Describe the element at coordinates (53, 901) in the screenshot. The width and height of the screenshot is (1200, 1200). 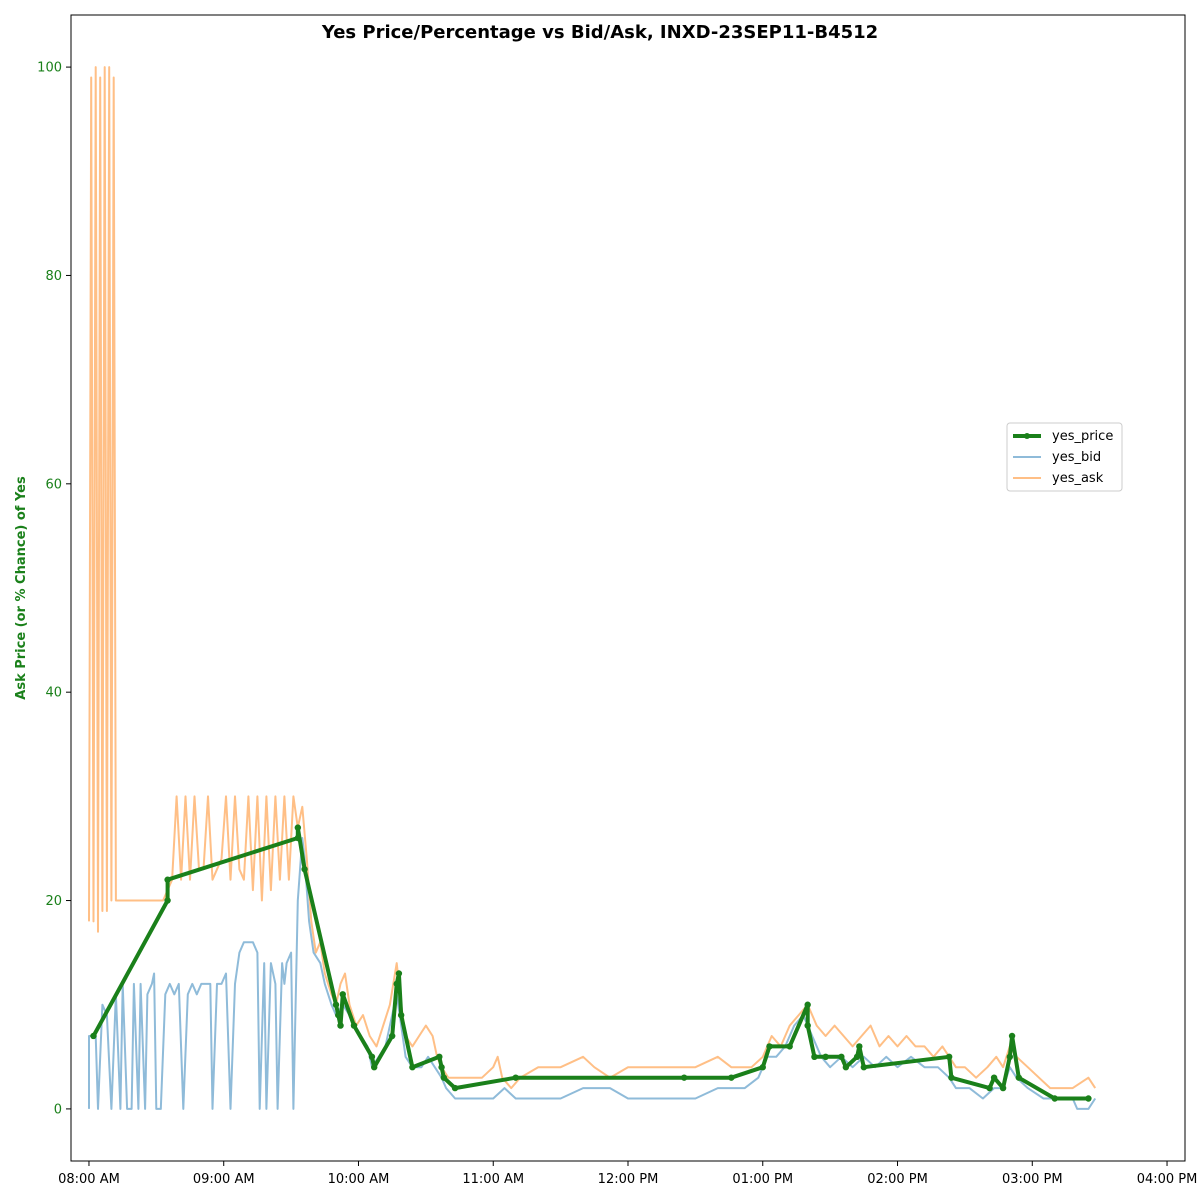
I see `y-tick-label: 20` at that location.